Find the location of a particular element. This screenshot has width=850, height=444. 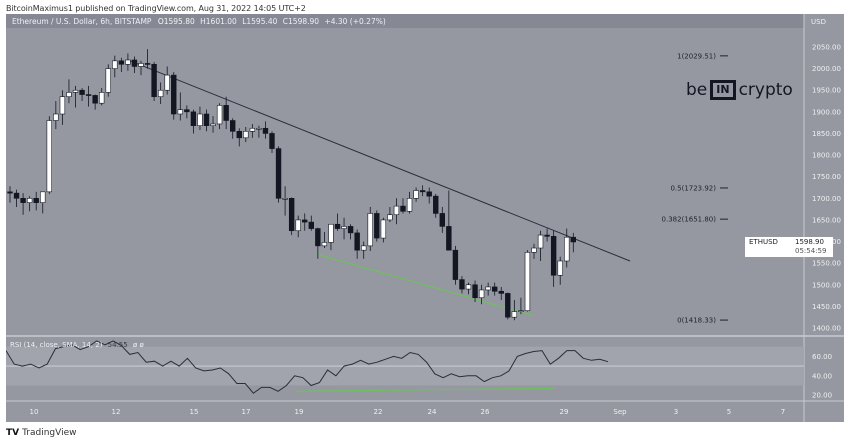

legend-low-value: 1595.40 is located at coordinates (262, 21).